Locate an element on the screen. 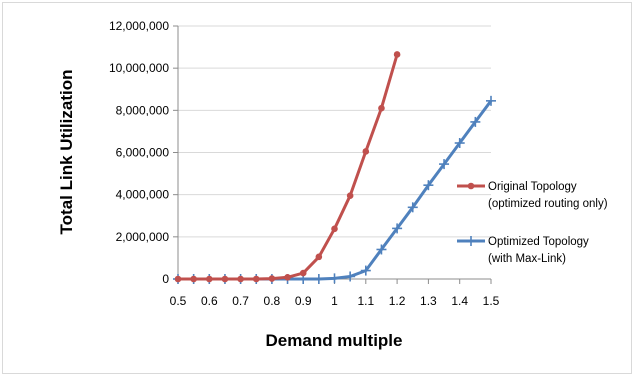 This screenshot has height=378, width=636. y-tick-label: 6,000,000 is located at coordinates (143, 153).